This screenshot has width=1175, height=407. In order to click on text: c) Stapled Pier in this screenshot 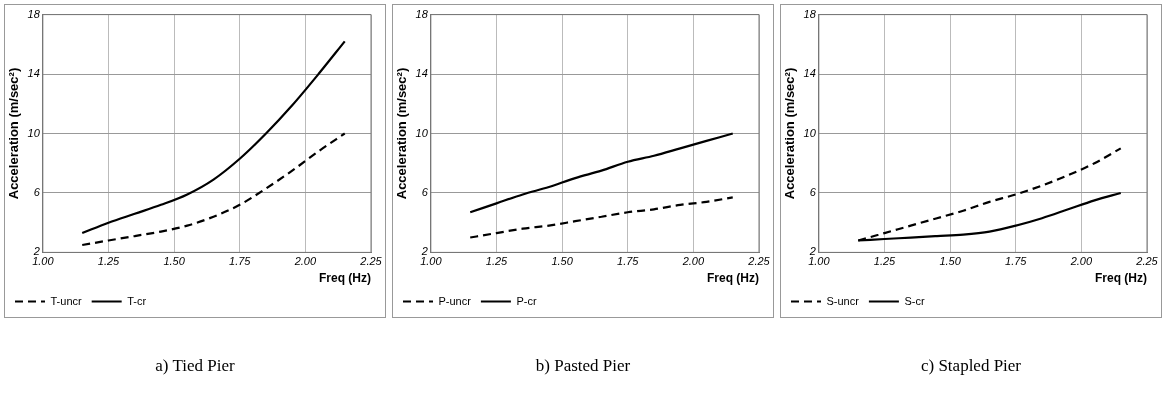, I will do `click(971, 366)`.